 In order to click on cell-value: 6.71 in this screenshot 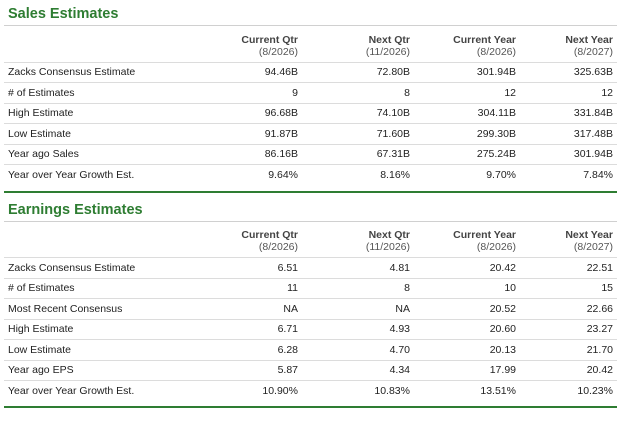, I will do `click(238, 329)`.